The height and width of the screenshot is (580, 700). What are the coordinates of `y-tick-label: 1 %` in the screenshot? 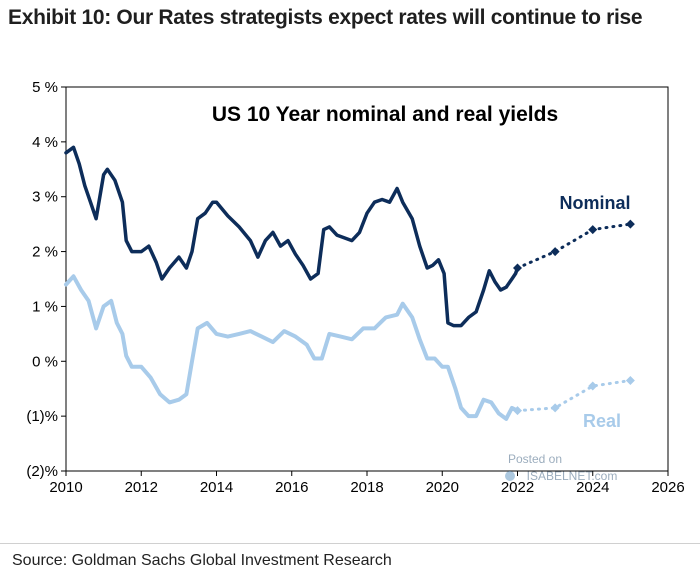 It's located at (45, 306).